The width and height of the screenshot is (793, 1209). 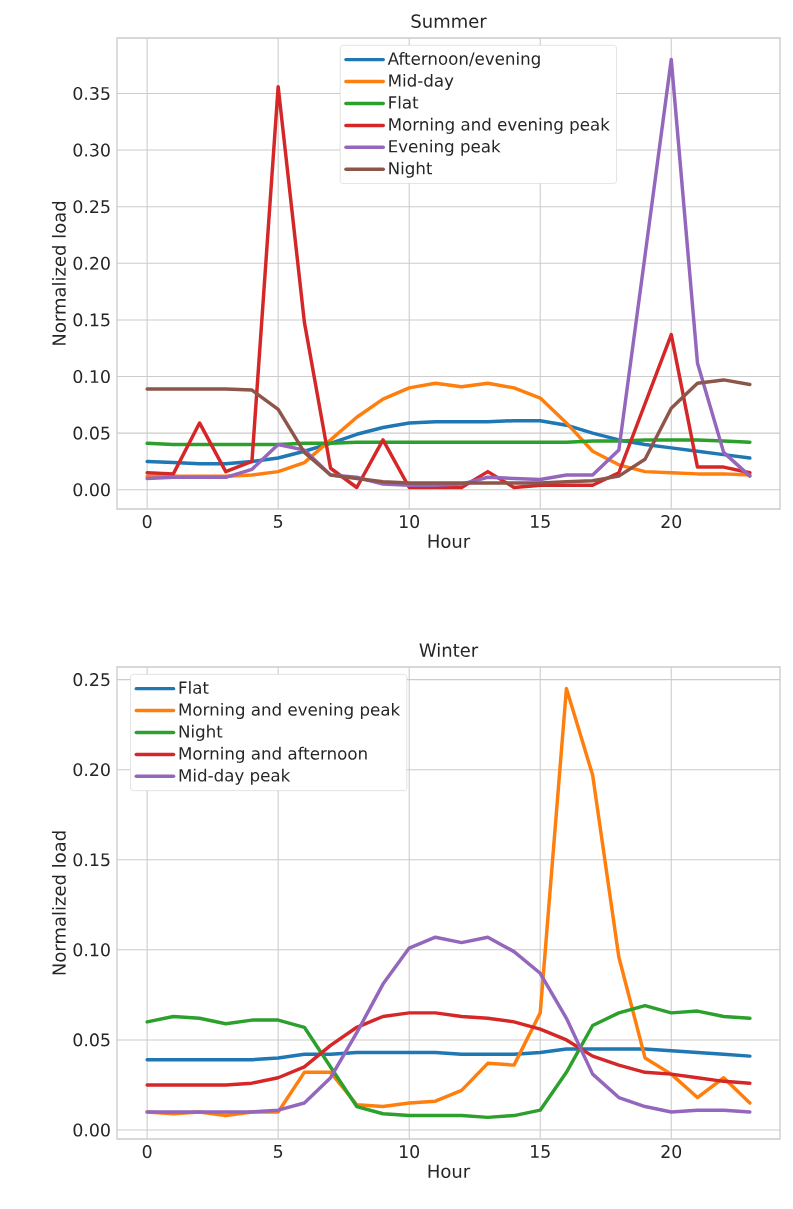 What do you see at coordinates (445, 147) in the screenshot?
I see `legend-label: Evening peak` at bounding box center [445, 147].